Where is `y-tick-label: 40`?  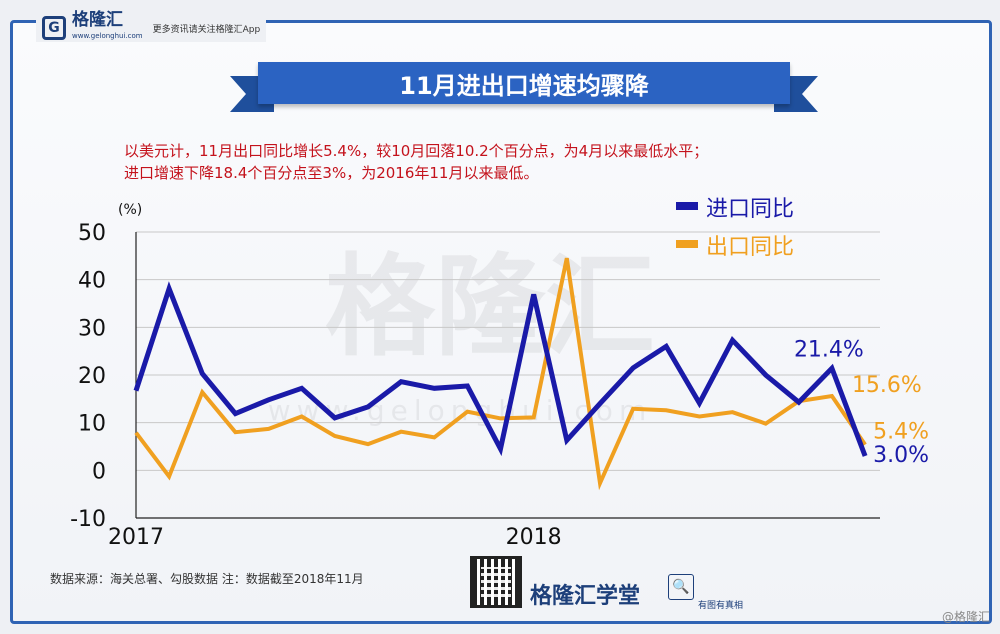 y-tick-label: 40 is located at coordinates (92, 281).